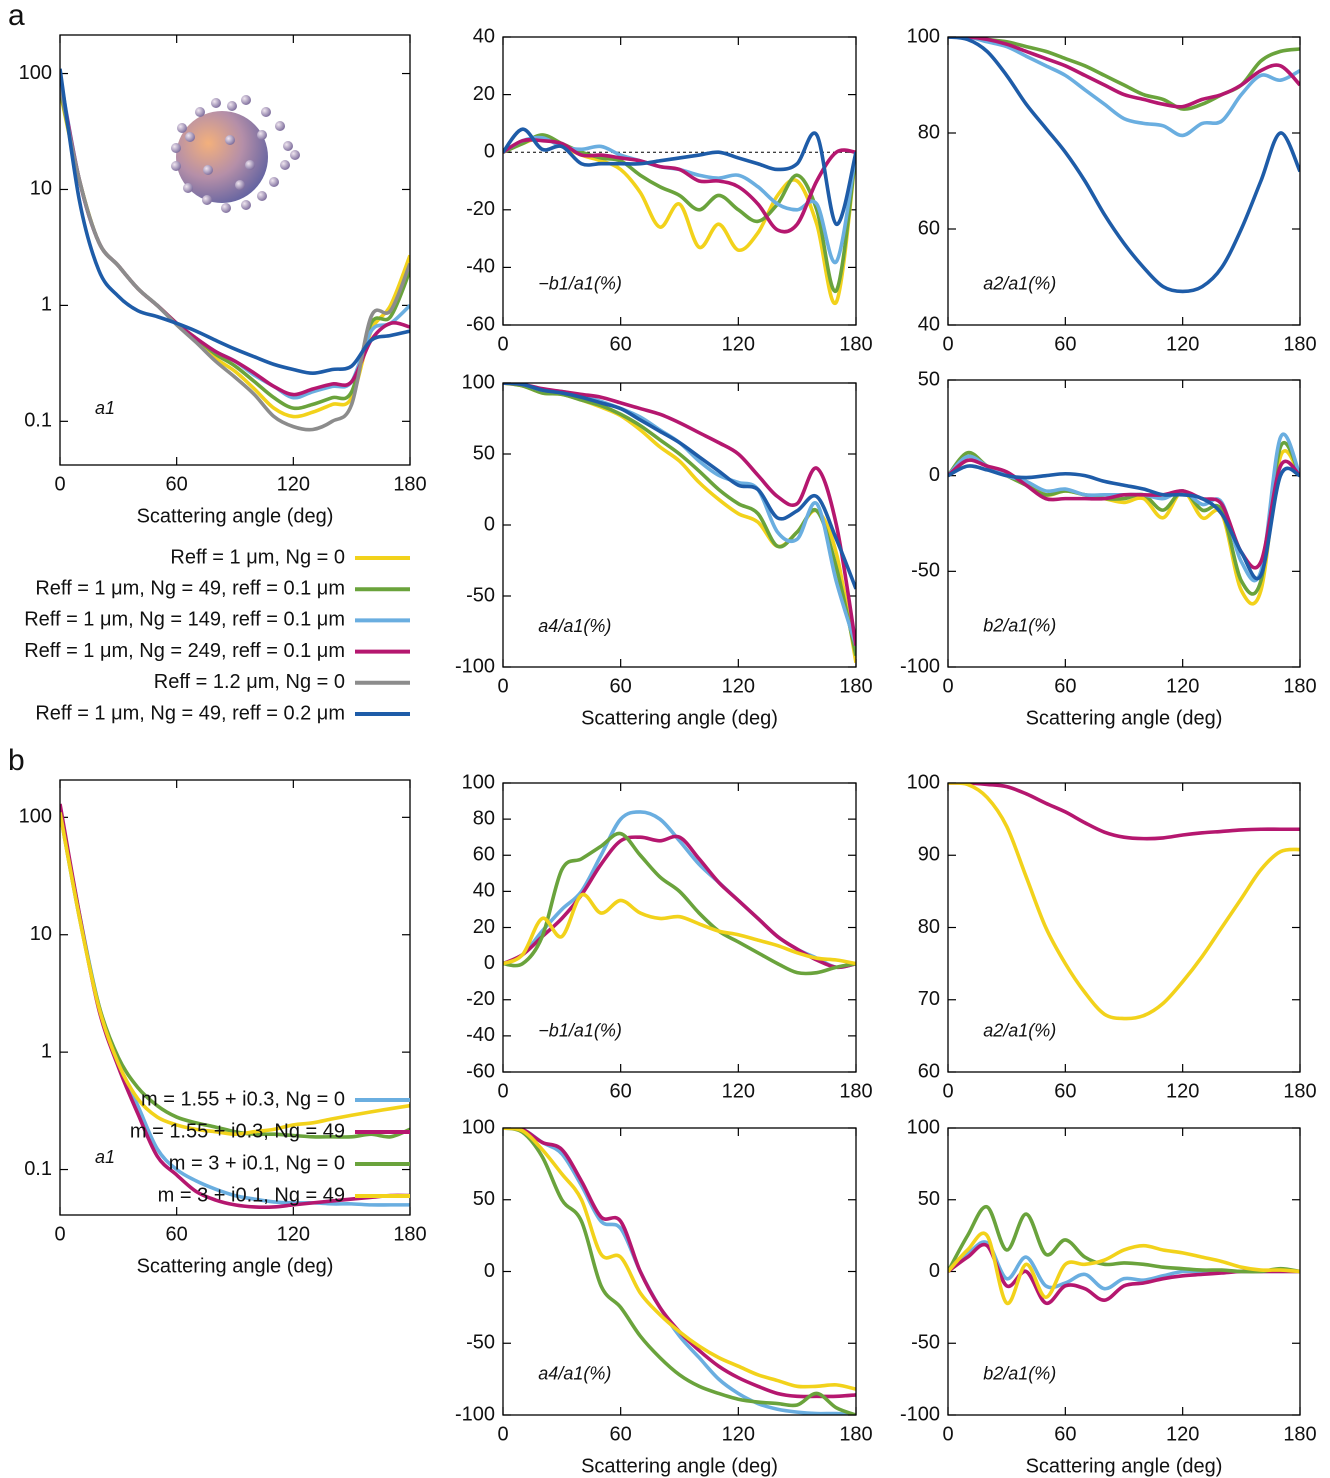 The width and height of the screenshot is (1330, 1478). What do you see at coordinates (184, 620) in the screenshot?
I see `legend-label: Reff = 1 μm, Ng = 149, reff = 0.1 μm` at bounding box center [184, 620].